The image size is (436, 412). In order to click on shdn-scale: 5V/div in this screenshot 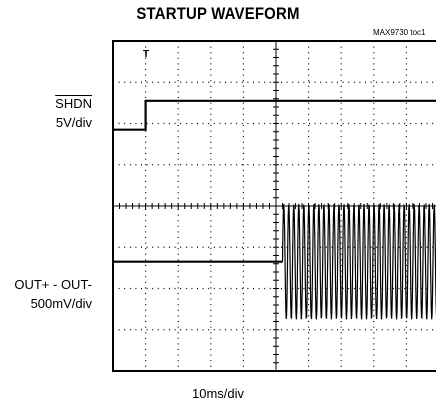, I will do `click(73, 122)`.